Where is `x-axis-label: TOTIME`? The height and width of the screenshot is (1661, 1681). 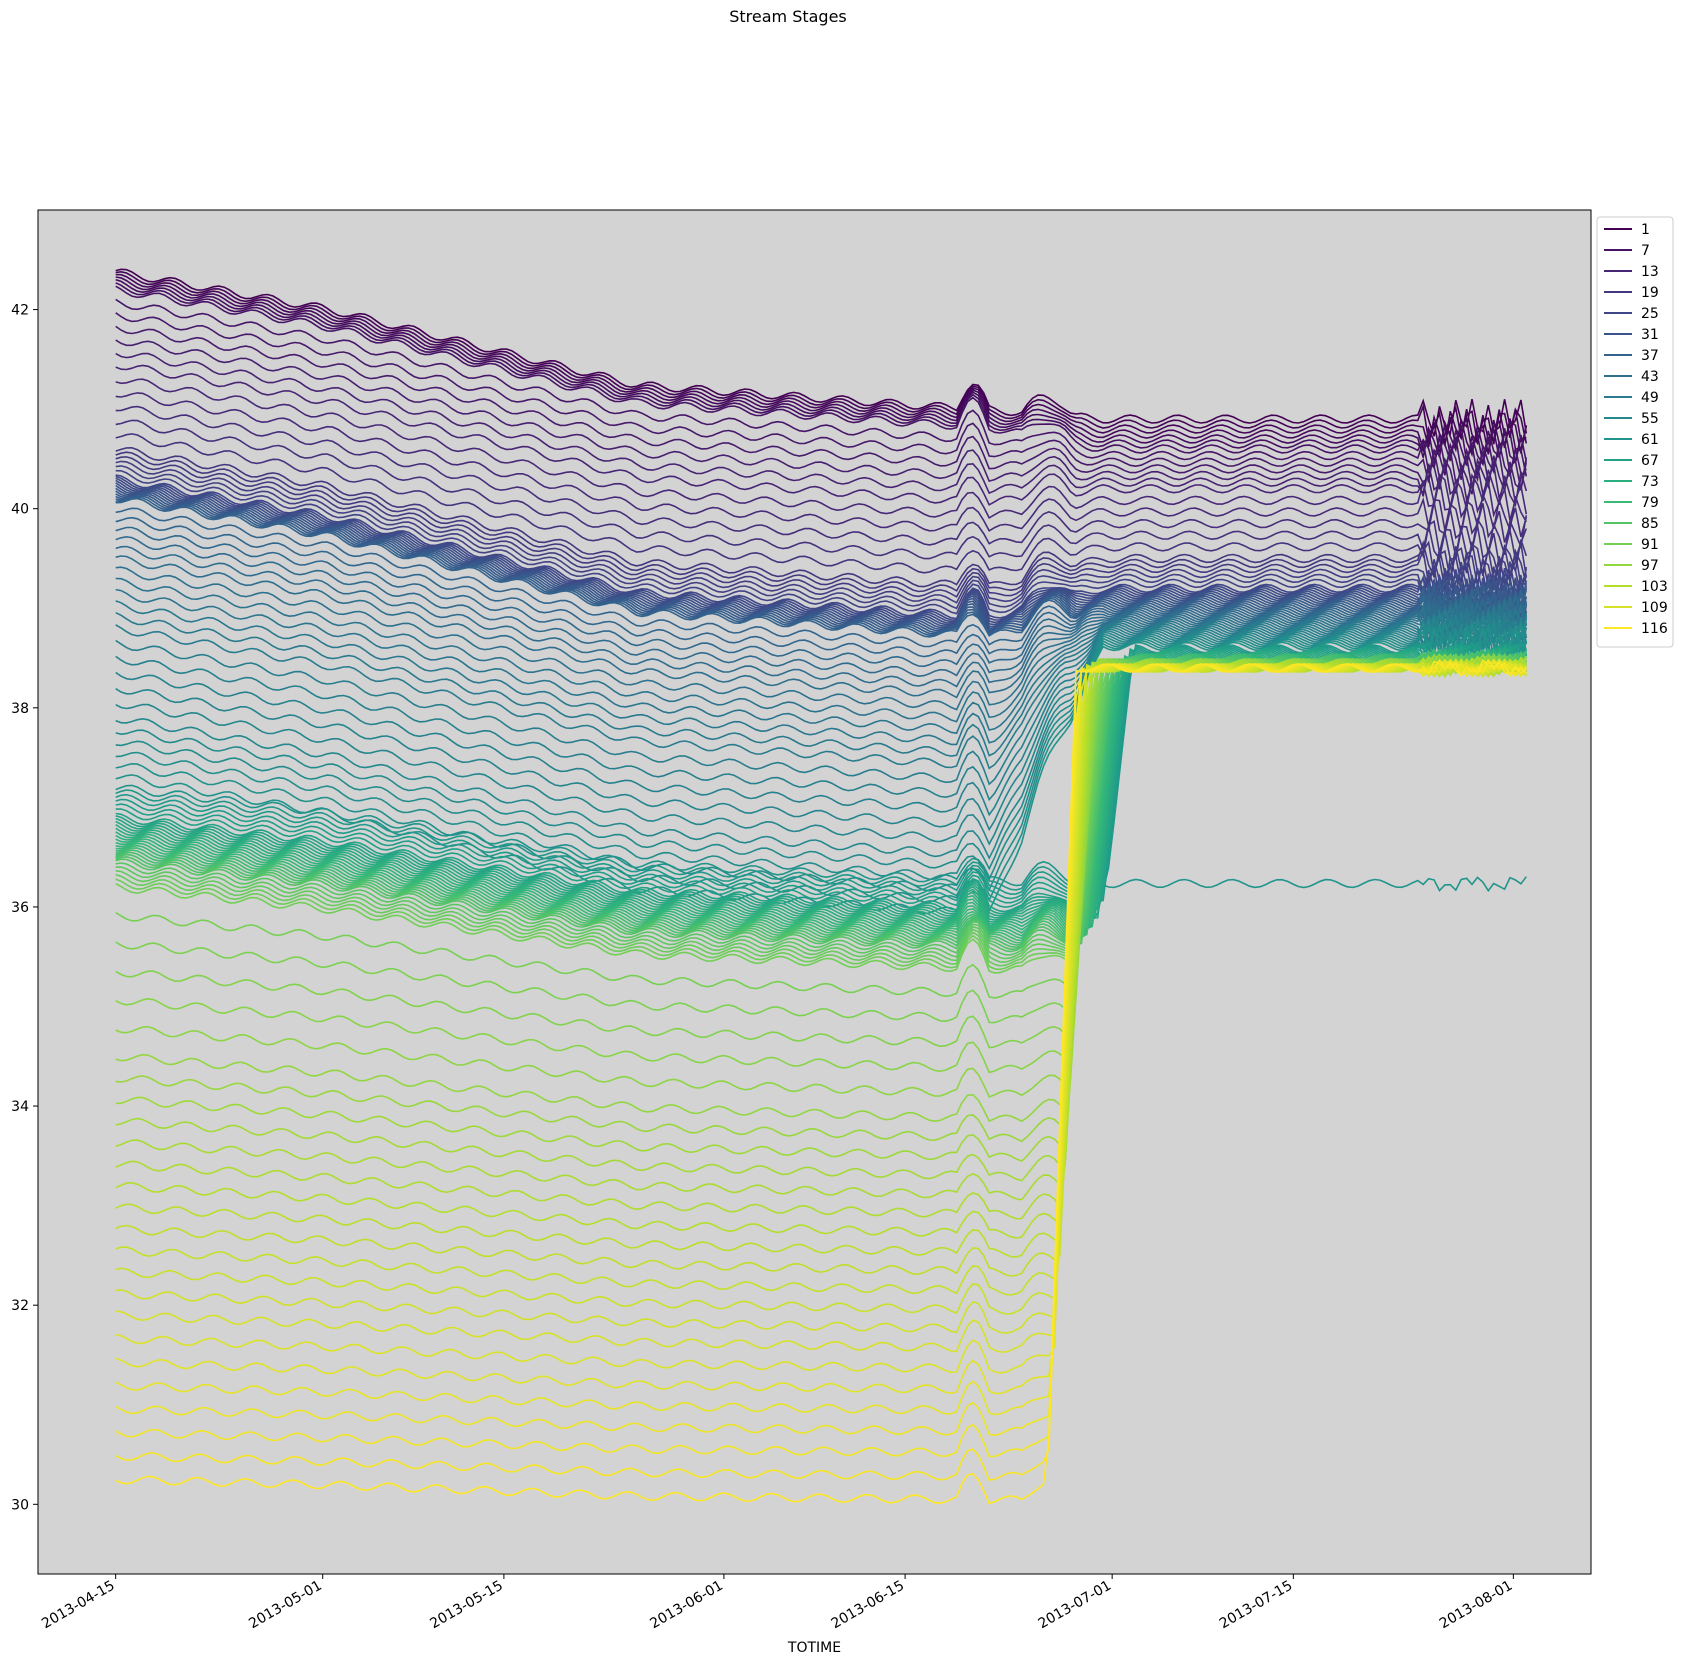 x-axis-label: TOTIME is located at coordinates (814, 1648).